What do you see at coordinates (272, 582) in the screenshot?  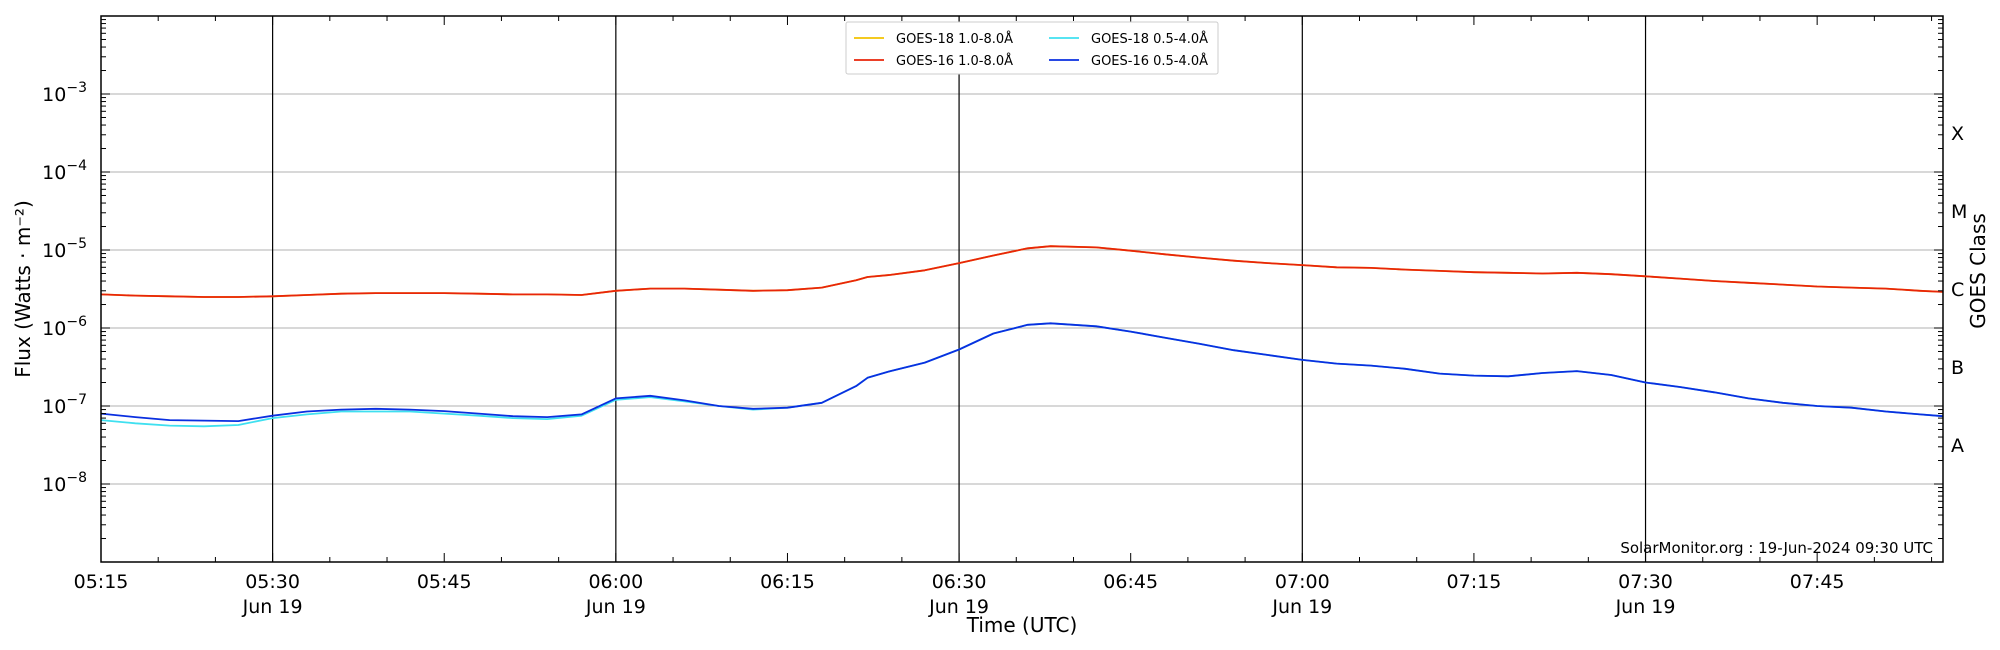 I see `x-tick-label: 05:30` at bounding box center [272, 582].